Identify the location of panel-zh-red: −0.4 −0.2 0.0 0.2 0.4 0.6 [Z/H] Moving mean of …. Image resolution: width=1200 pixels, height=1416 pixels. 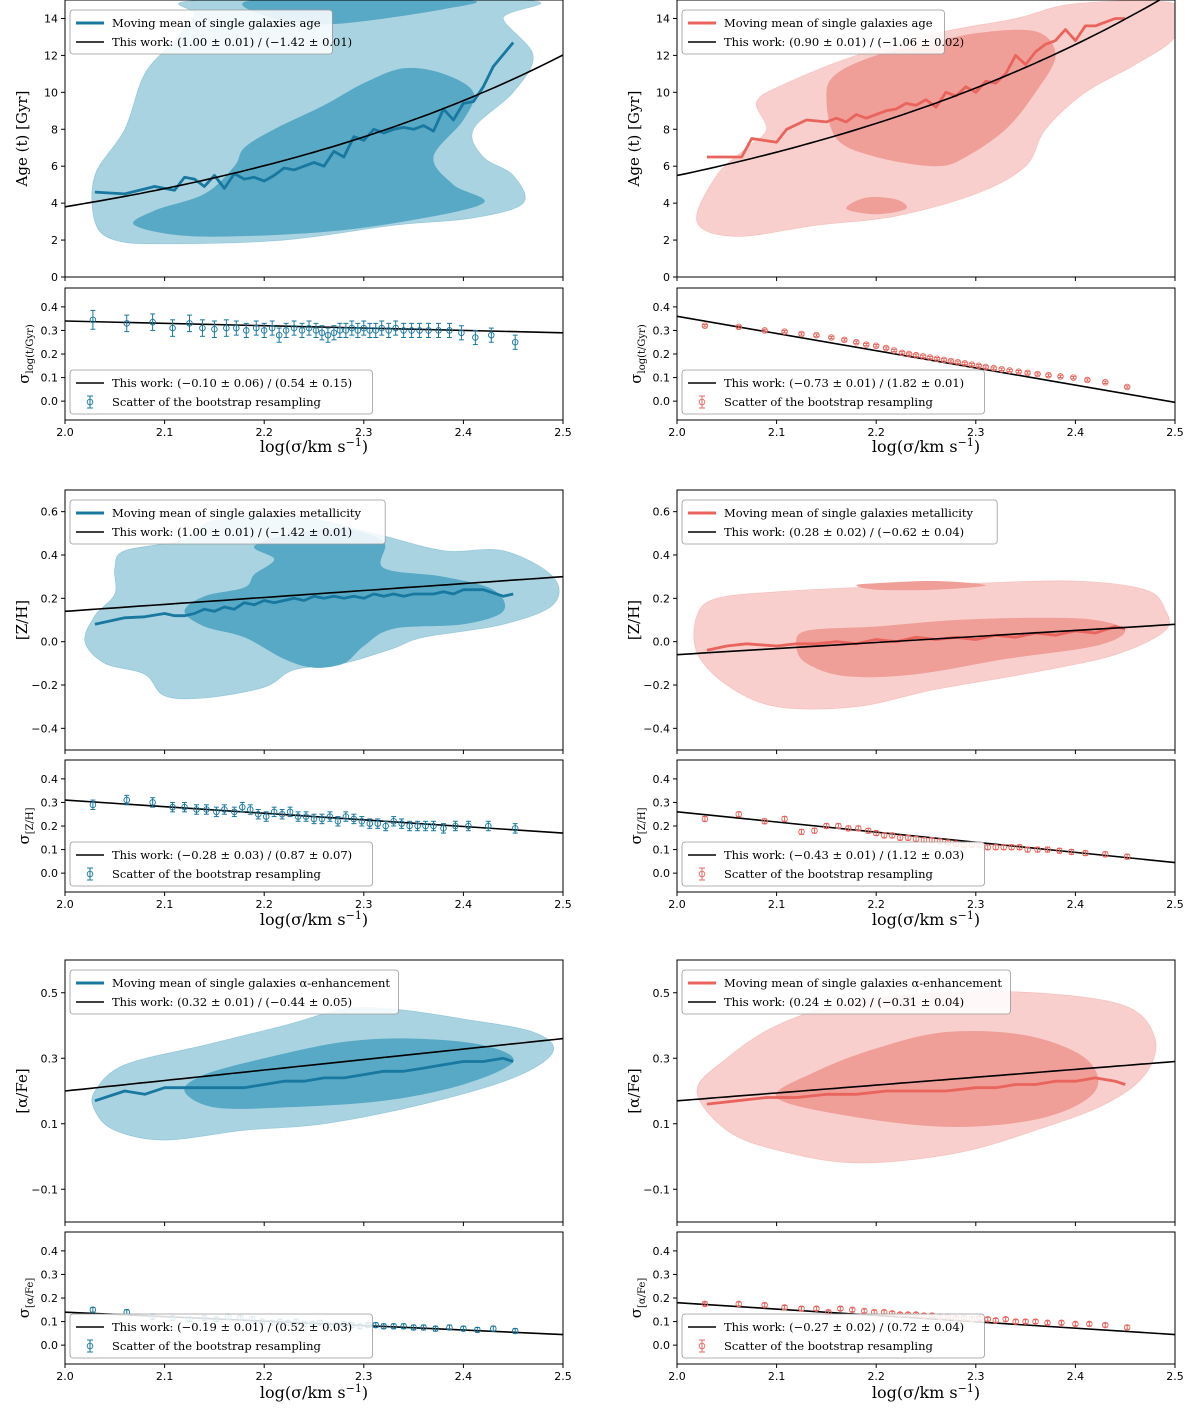
(900, 621).